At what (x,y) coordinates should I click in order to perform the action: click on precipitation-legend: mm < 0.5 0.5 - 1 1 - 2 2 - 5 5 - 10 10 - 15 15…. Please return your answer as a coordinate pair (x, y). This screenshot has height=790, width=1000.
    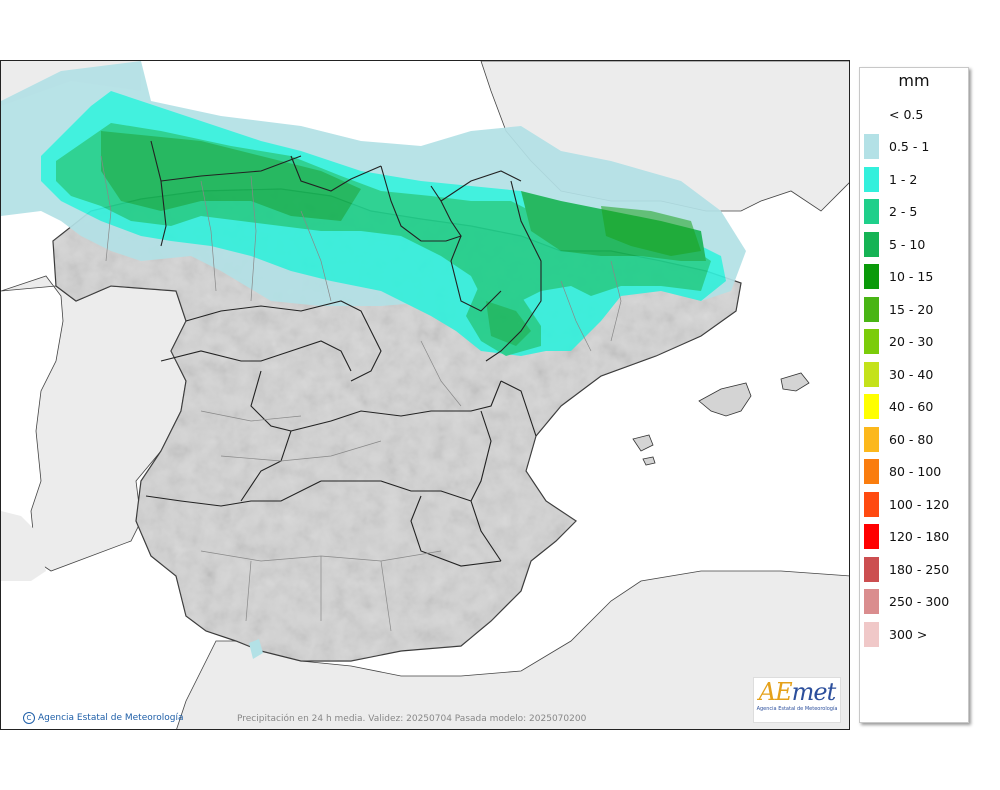
    Looking at the image, I should click on (914, 395).